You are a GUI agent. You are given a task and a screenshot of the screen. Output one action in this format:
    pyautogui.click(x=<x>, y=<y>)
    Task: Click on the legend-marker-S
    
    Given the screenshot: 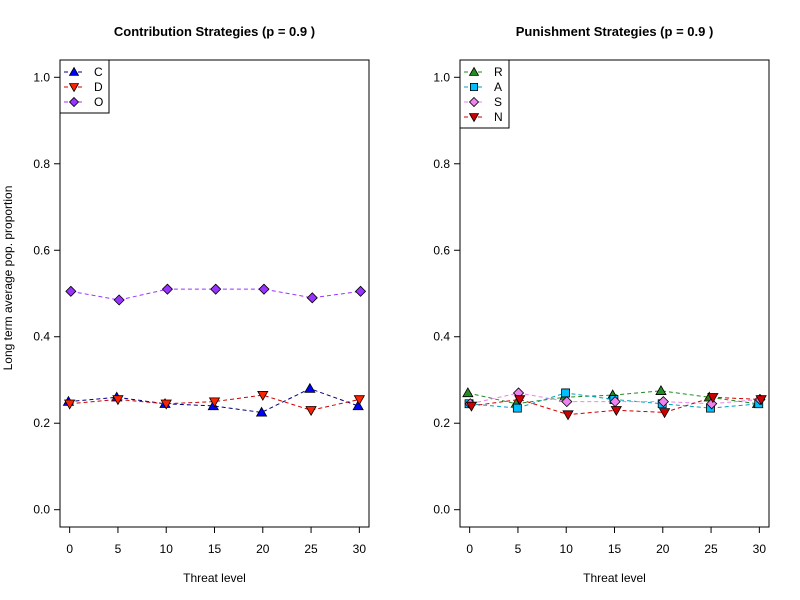 What is the action you would take?
    pyautogui.click(x=474, y=102)
    